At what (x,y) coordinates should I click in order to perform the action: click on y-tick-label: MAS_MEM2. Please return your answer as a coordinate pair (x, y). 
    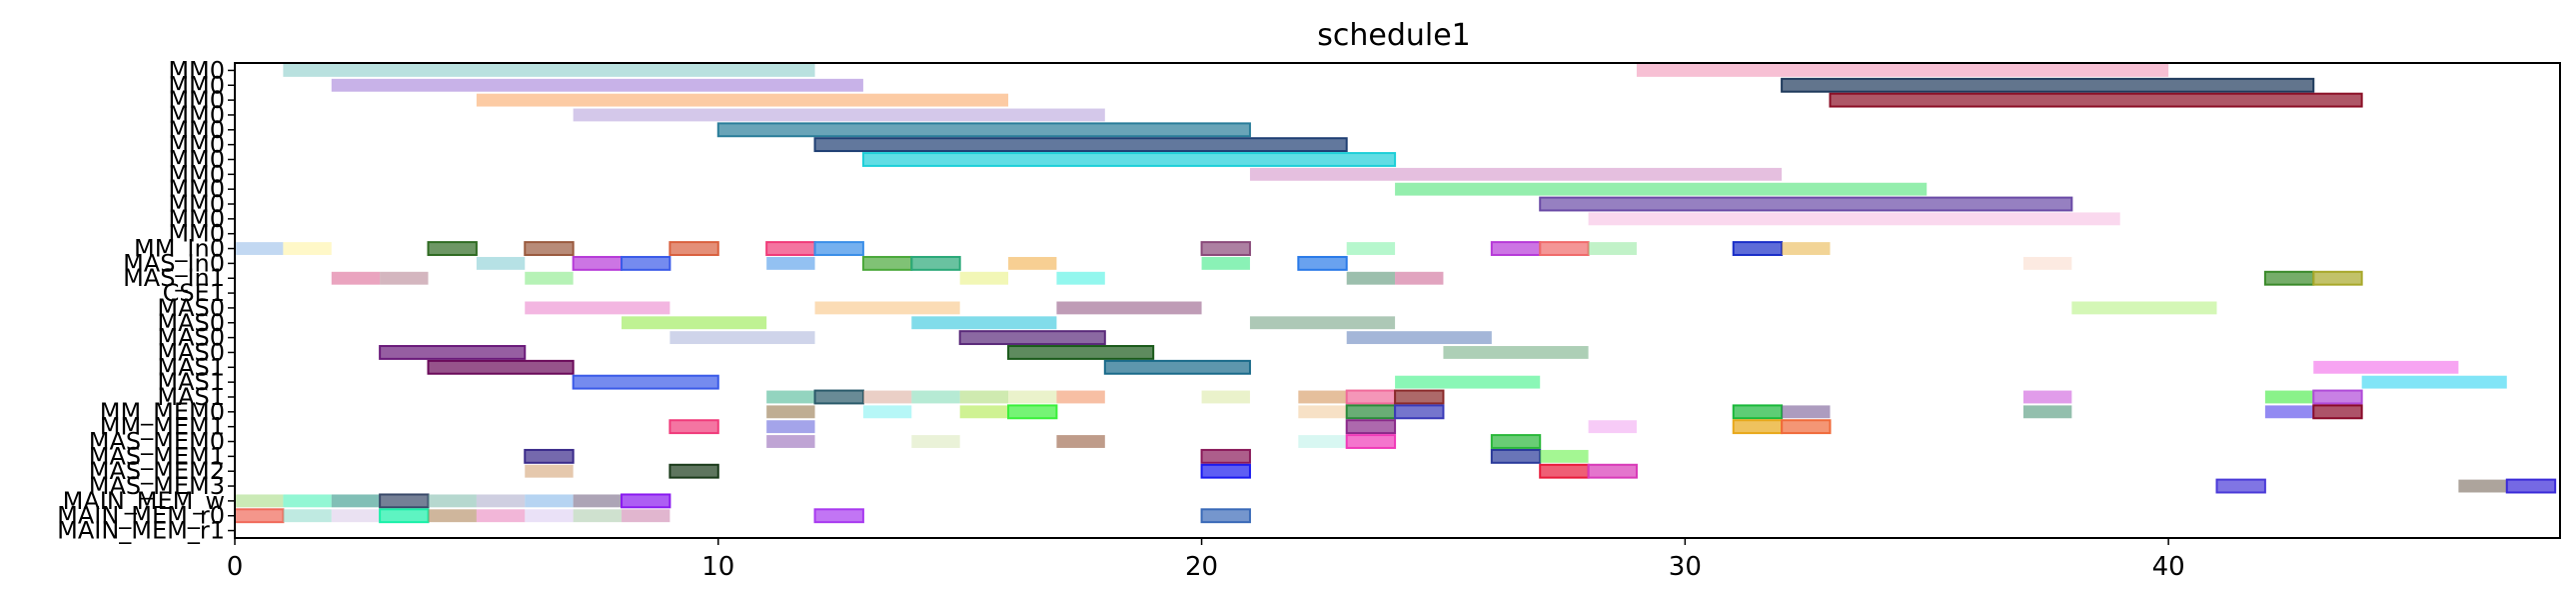
    Looking at the image, I should click on (157, 471).